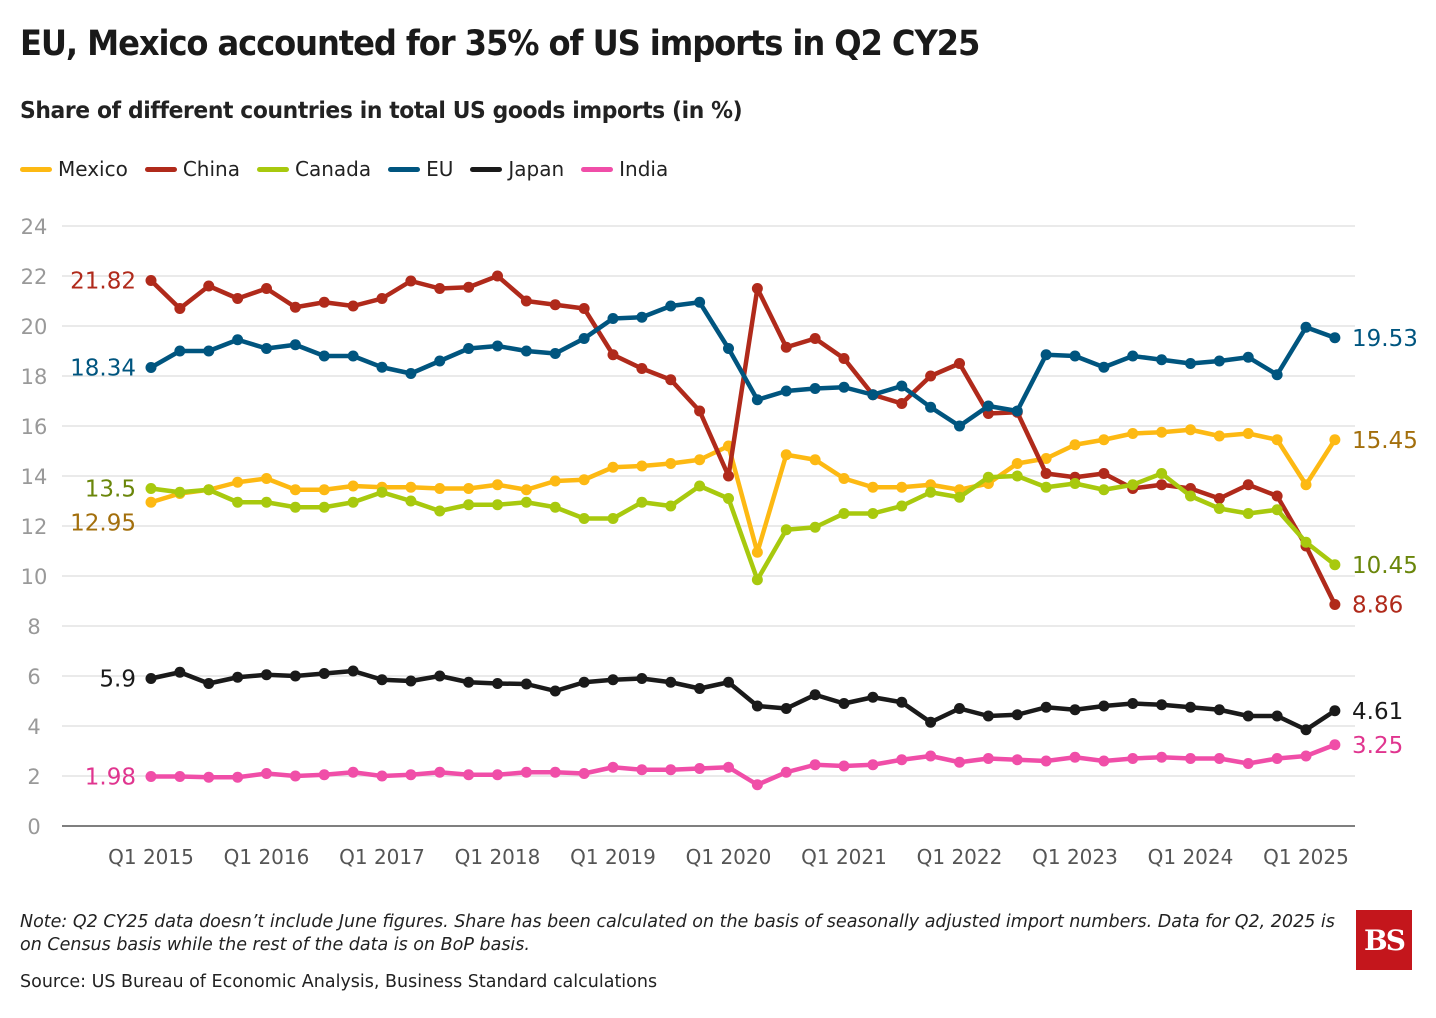 This screenshot has height=1018, width=1436. Describe the element at coordinates (211, 169) in the screenshot. I see `legend-label: China` at that location.